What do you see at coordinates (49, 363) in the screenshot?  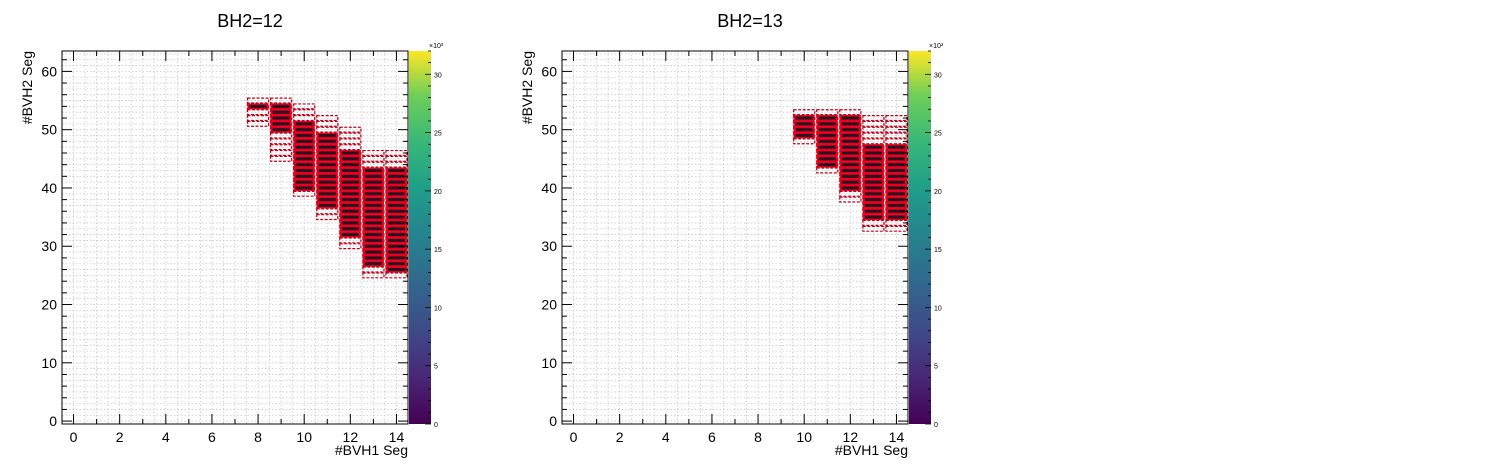 I see `y-tick-label: 10` at bounding box center [49, 363].